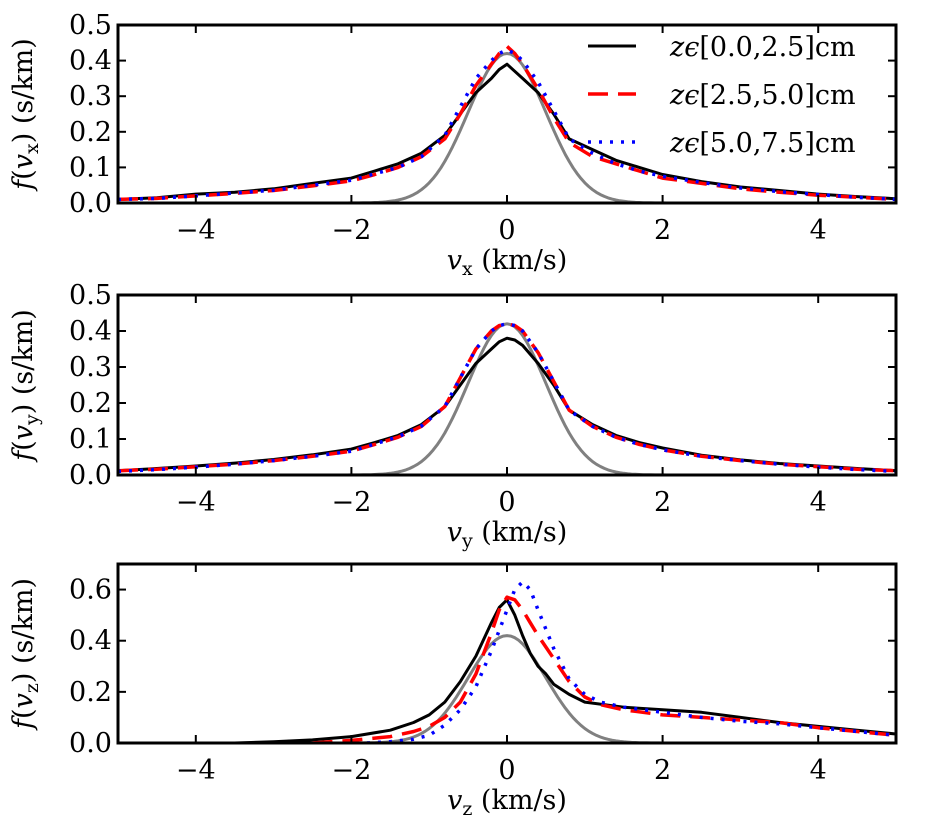 The width and height of the screenshot is (944, 826). I want to click on y-tick-label: 0.6, so click(90, 590).